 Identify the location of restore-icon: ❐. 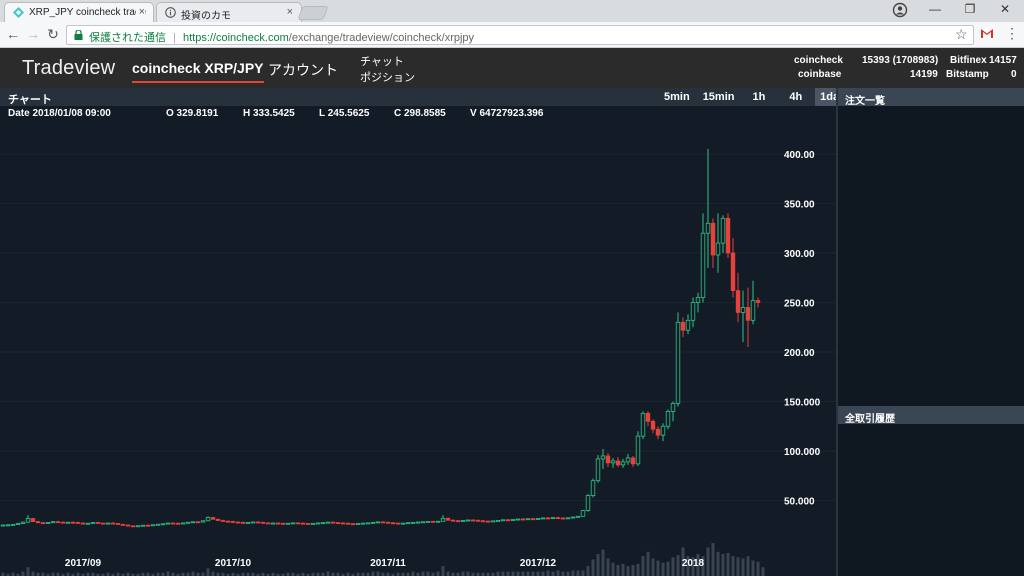
(970, 9).